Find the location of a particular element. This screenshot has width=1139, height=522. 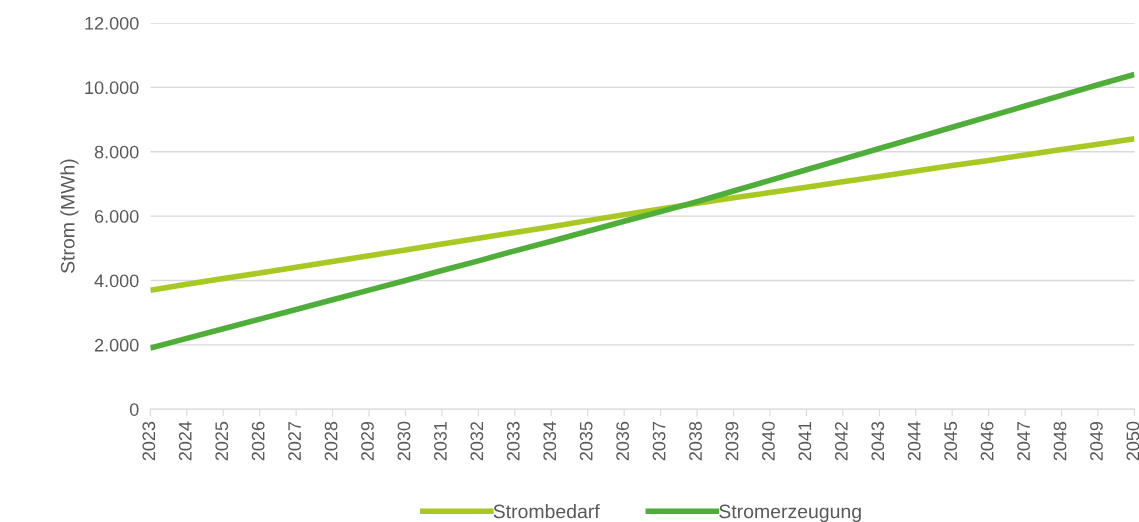

x-tick-label: 2036 is located at coordinates (623, 441).